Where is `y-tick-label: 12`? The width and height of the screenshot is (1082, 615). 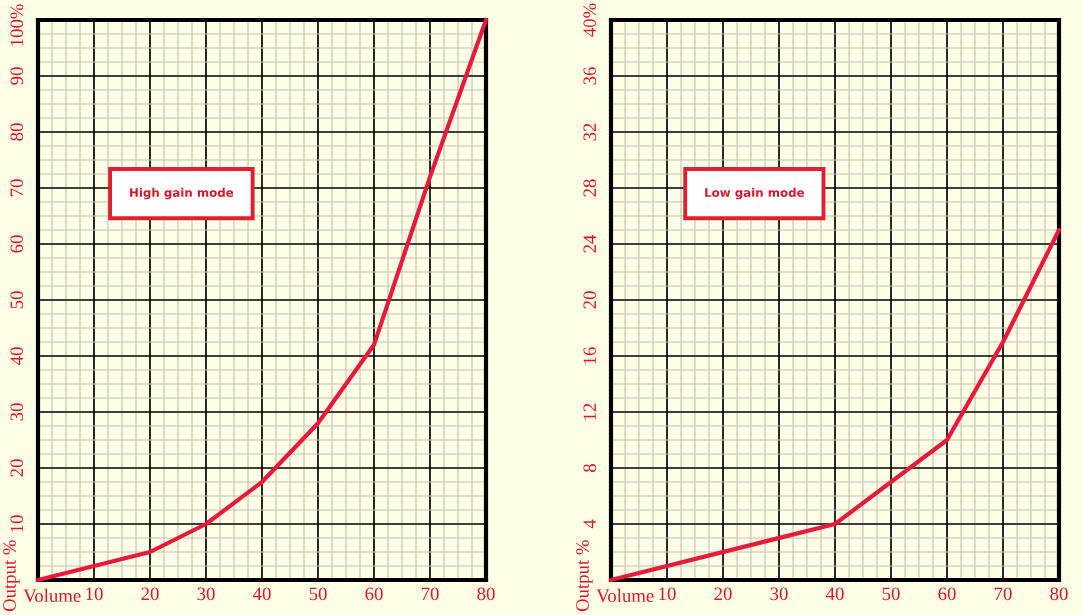 y-tick-label: 12 is located at coordinates (589, 411).